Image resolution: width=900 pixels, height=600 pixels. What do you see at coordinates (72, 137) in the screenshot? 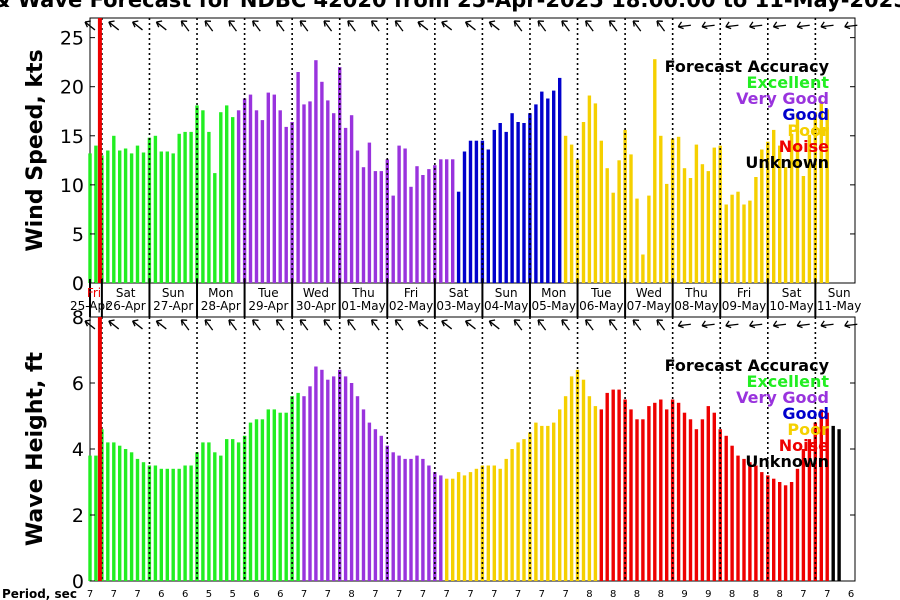
I see `y-tick-label: 15` at bounding box center [72, 137].